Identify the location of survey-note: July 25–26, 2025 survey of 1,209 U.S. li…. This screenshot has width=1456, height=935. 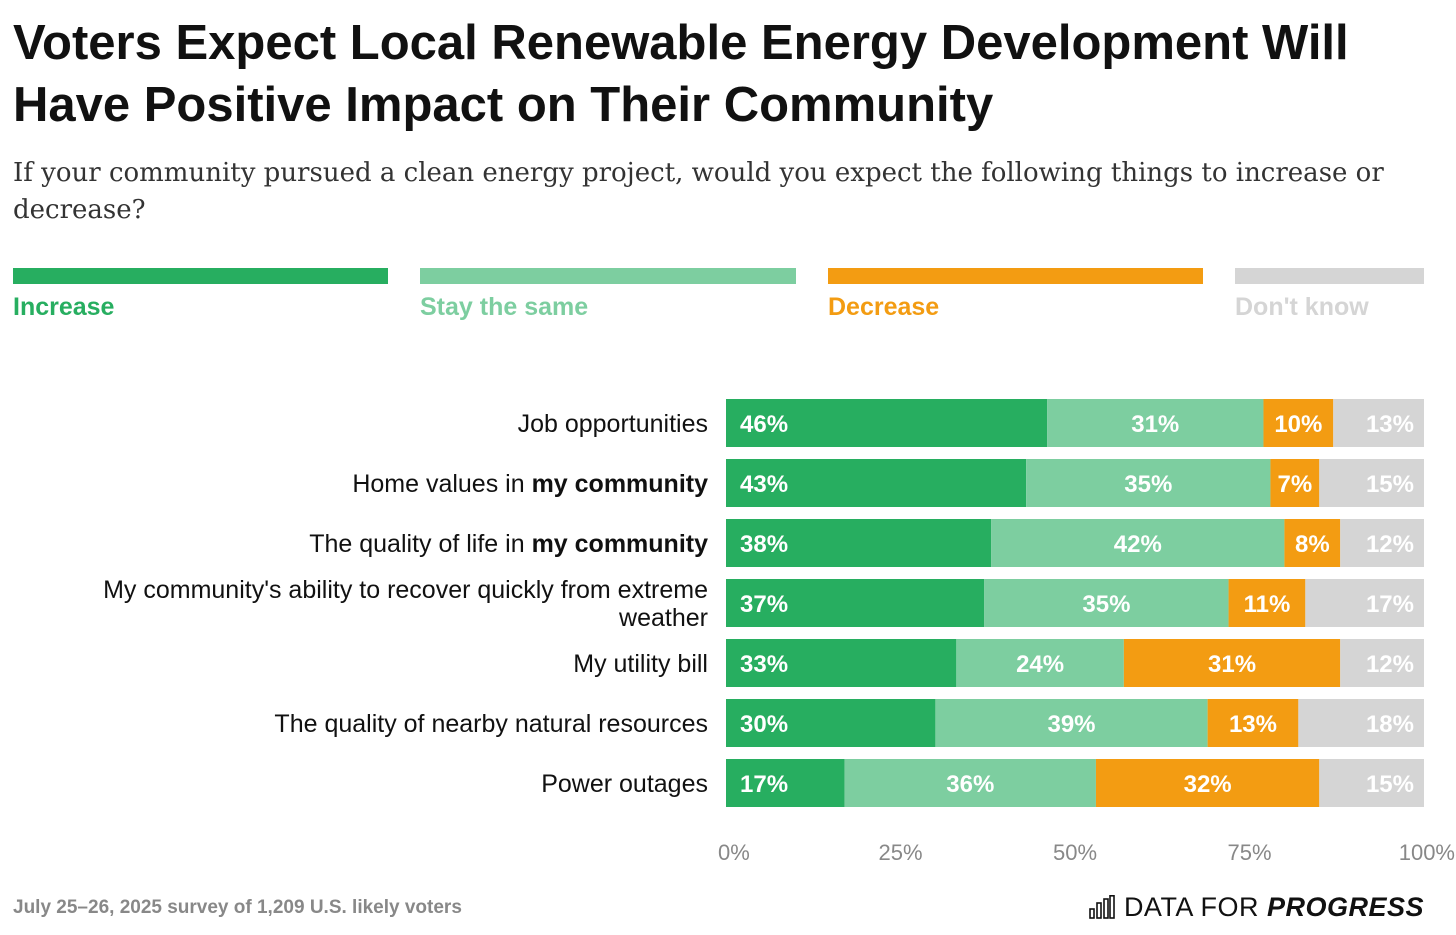
(237, 907).